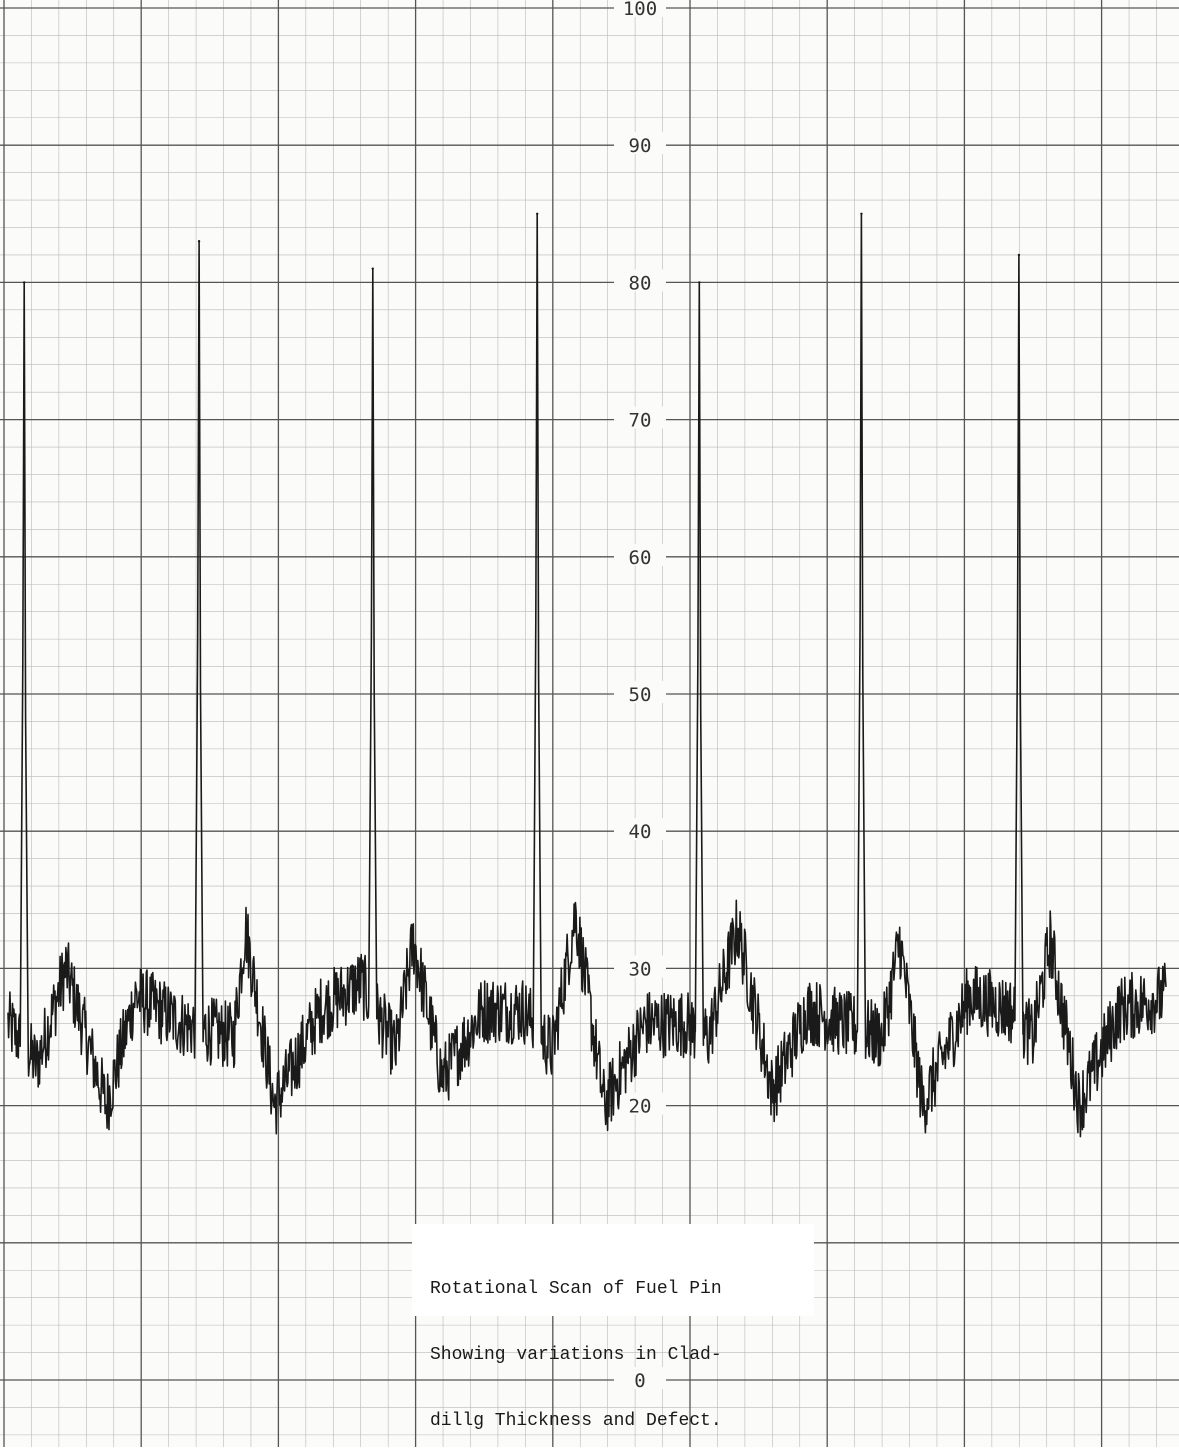 The height and width of the screenshot is (1454, 1179). I want to click on y-tick-label: 100, so click(640, 10).